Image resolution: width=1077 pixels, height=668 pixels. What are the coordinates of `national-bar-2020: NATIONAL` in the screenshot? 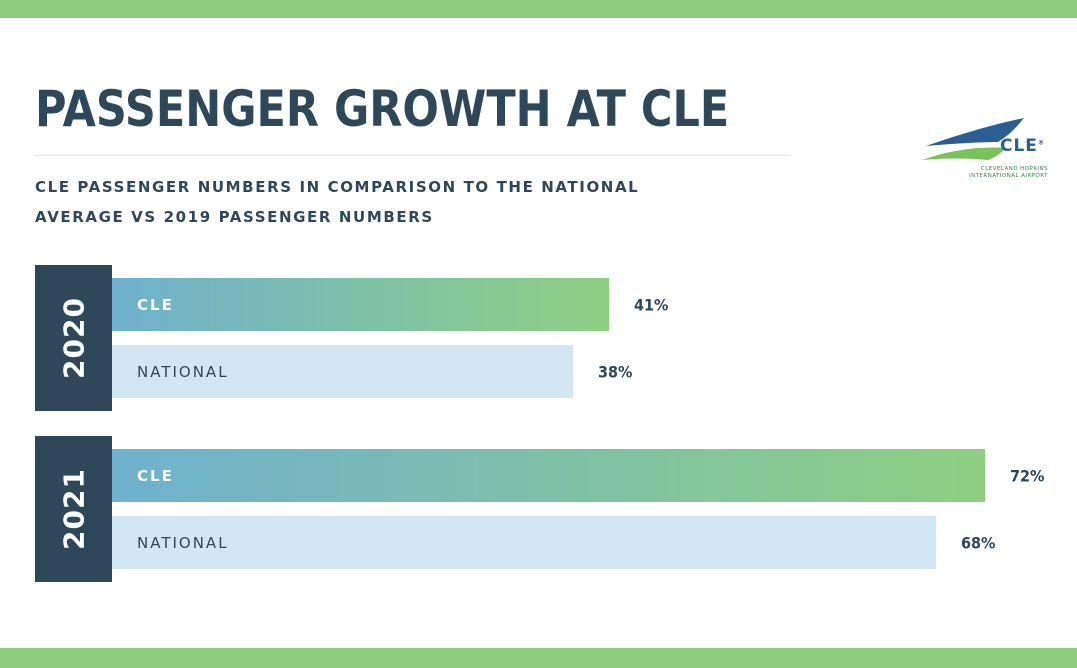 It's located at (342, 371).